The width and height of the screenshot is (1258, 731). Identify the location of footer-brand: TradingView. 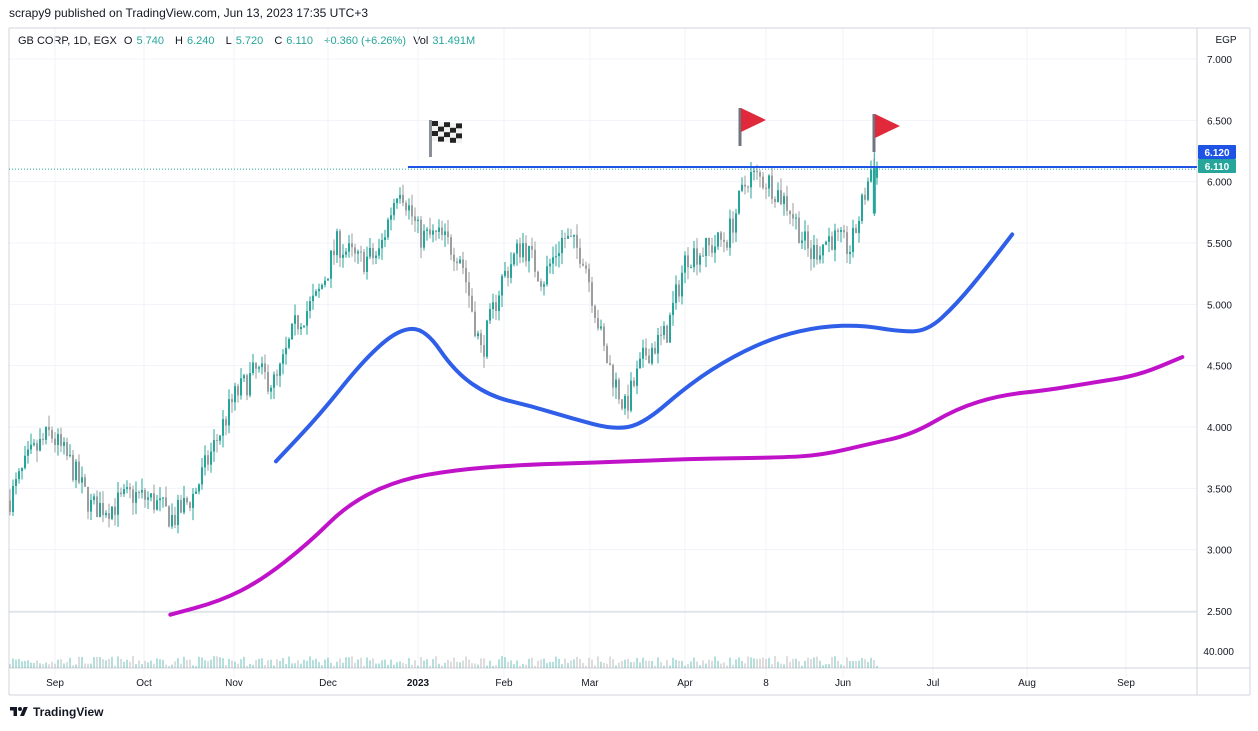
(68, 712).